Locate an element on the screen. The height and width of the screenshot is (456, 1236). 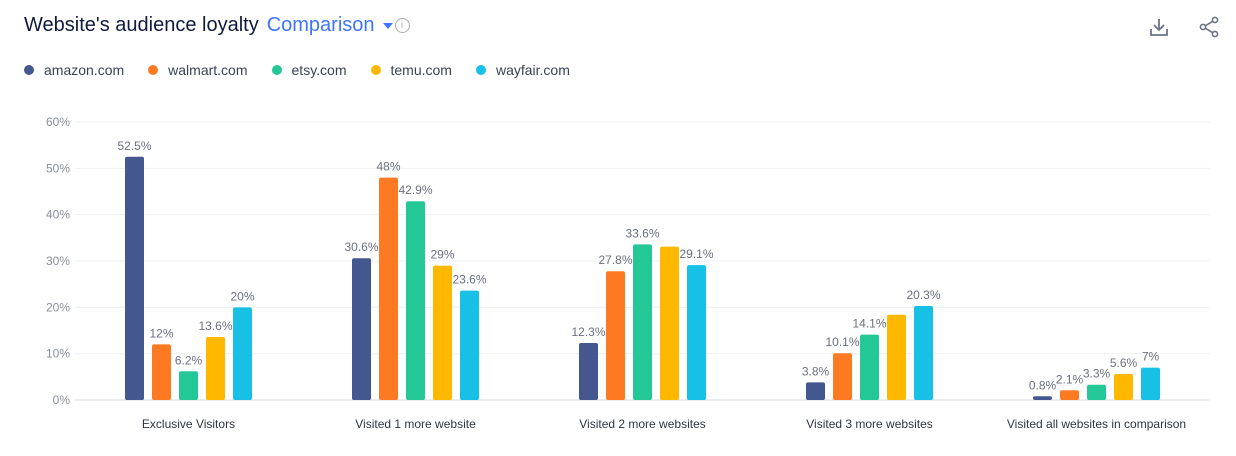
data-label: 20.3% is located at coordinates (923, 295).